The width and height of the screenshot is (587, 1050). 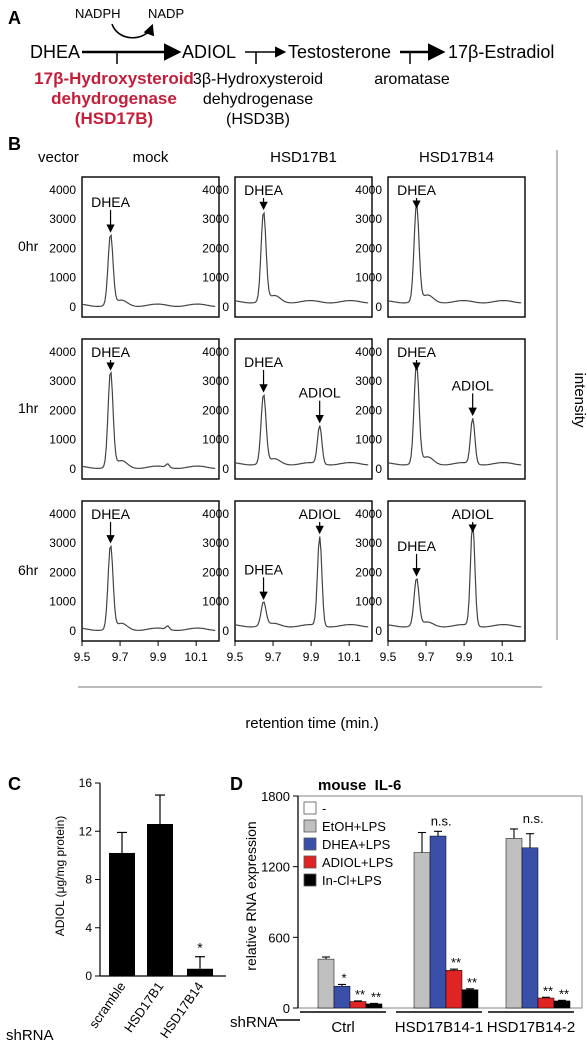 I want to click on panel-label-b: B, so click(x=14, y=144).